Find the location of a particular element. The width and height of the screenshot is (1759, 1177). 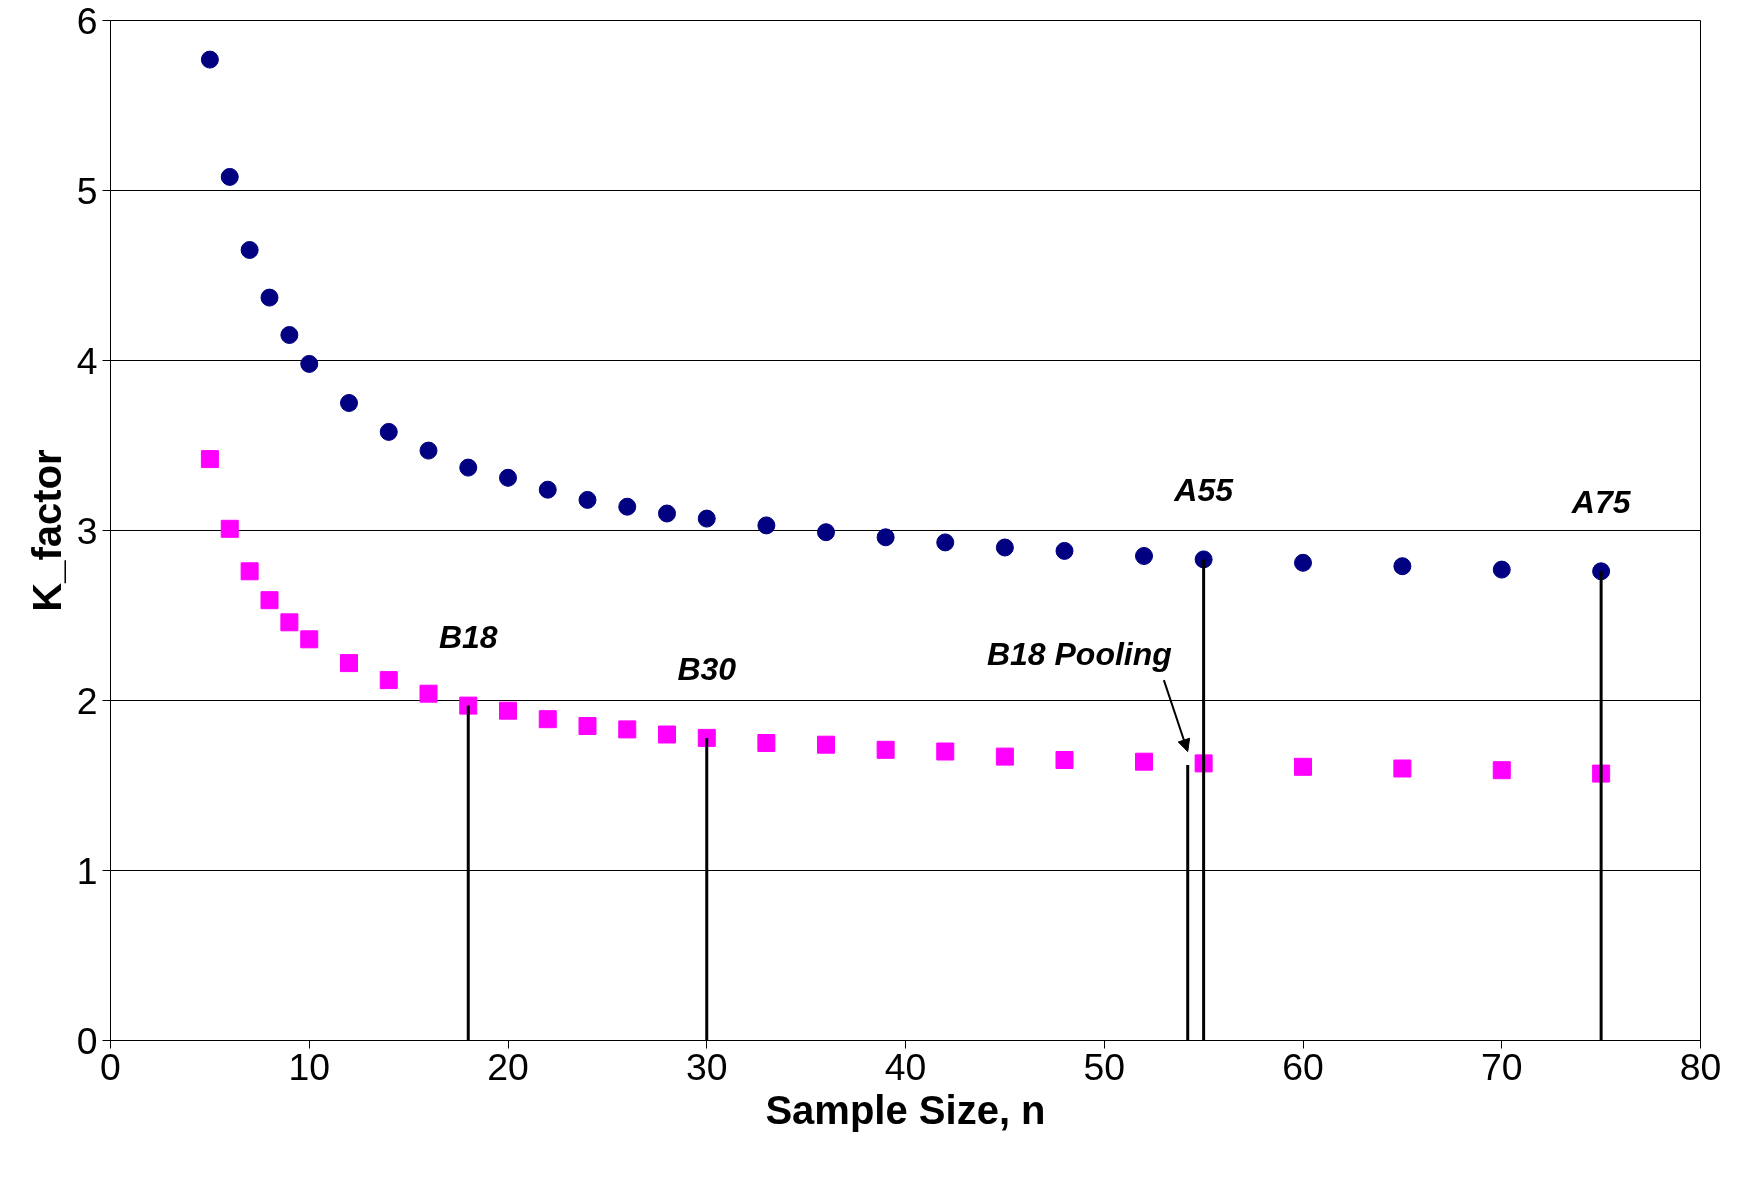

x-tick-label: 20 is located at coordinates (508, 1066).